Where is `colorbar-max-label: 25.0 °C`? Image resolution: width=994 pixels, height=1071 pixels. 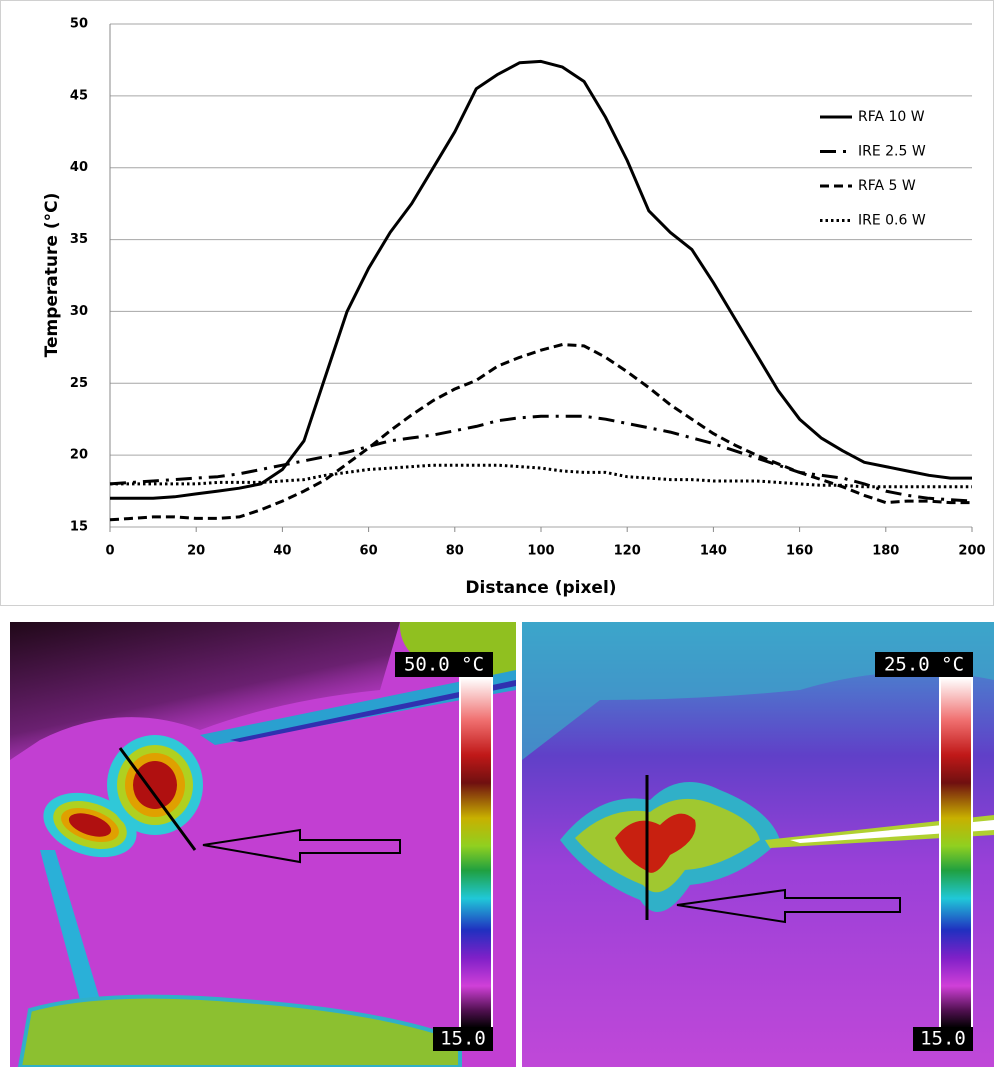 colorbar-max-label: 25.0 °C is located at coordinates (924, 665).